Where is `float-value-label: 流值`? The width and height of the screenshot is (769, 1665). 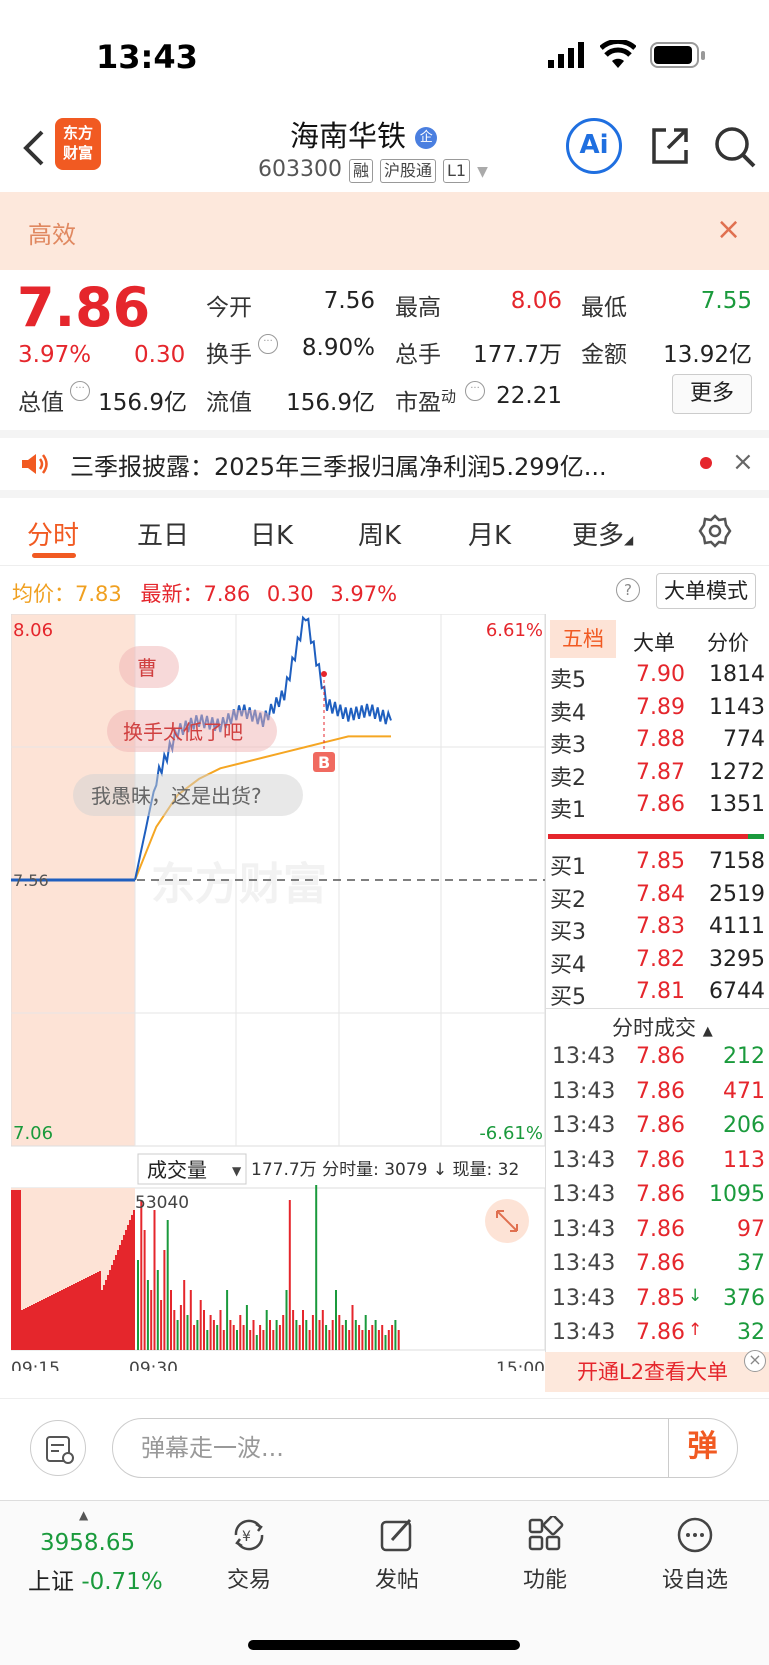
float-value-label: 流值 is located at coordinates (229, 403).